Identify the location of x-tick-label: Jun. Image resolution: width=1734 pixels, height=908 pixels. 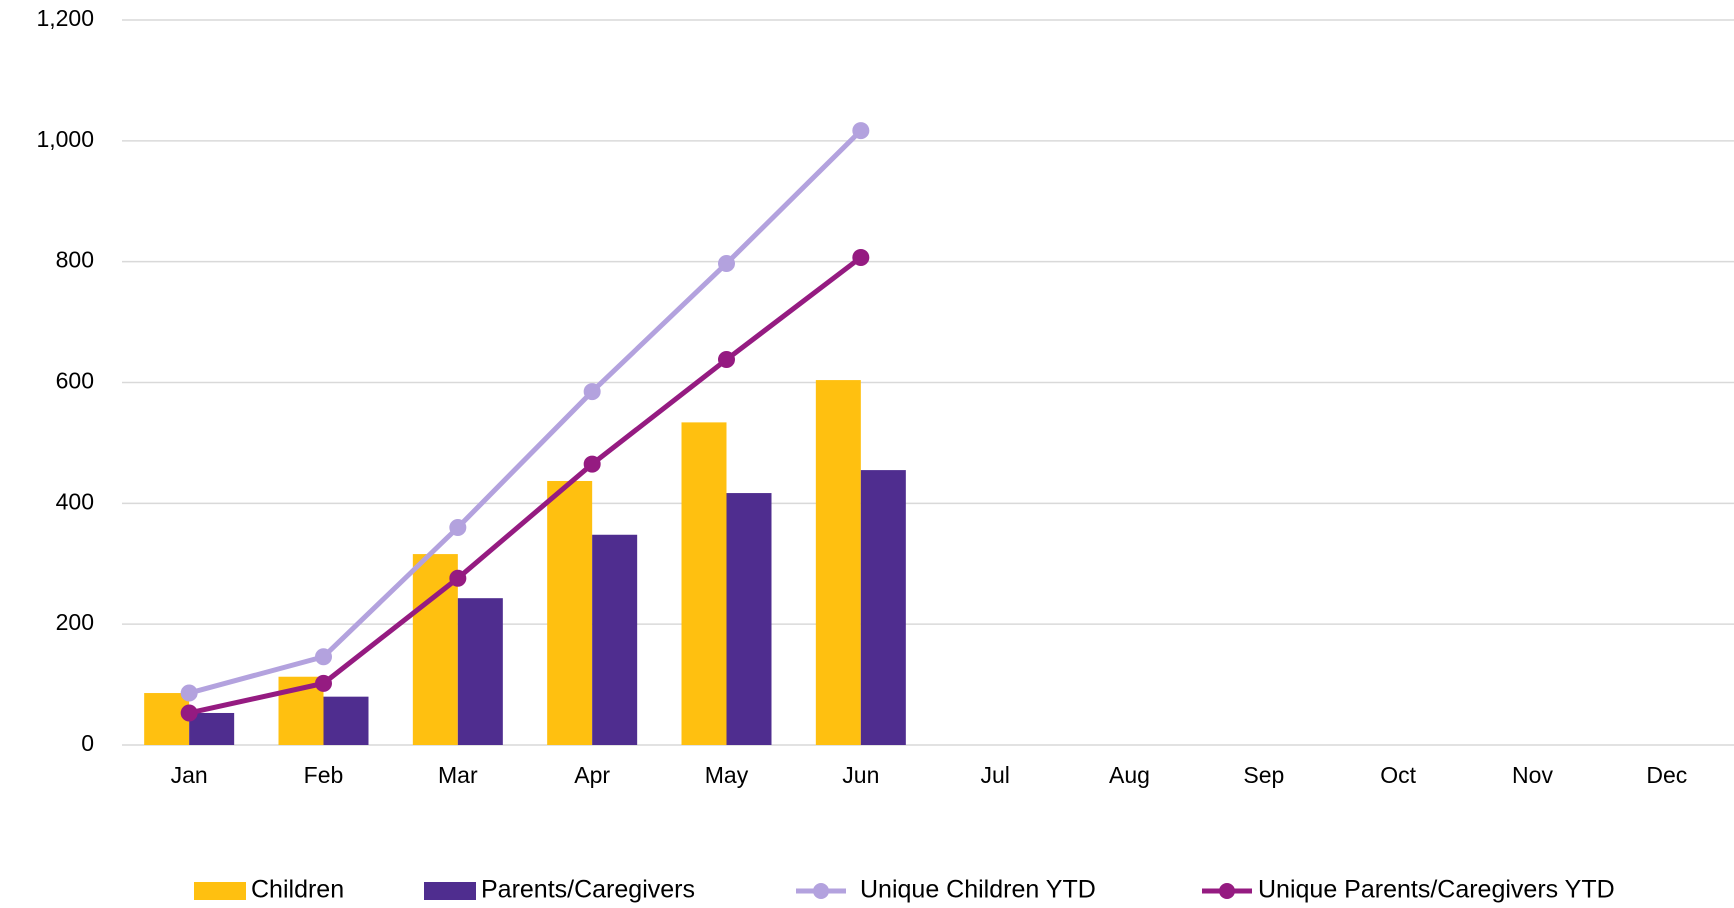
(860, 775).